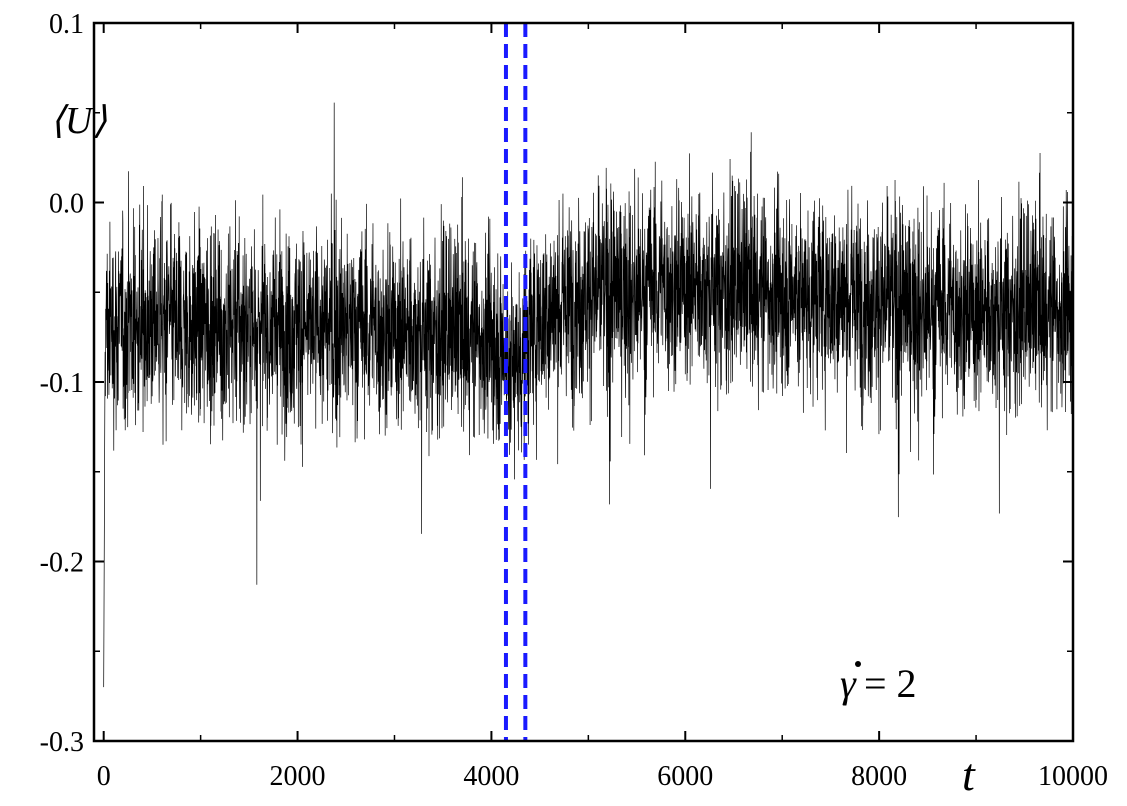  What do you see at coordinates (491, 776) in the screenshot?
I see `x-tick-label: 4000` at bounding box center [491, 776].